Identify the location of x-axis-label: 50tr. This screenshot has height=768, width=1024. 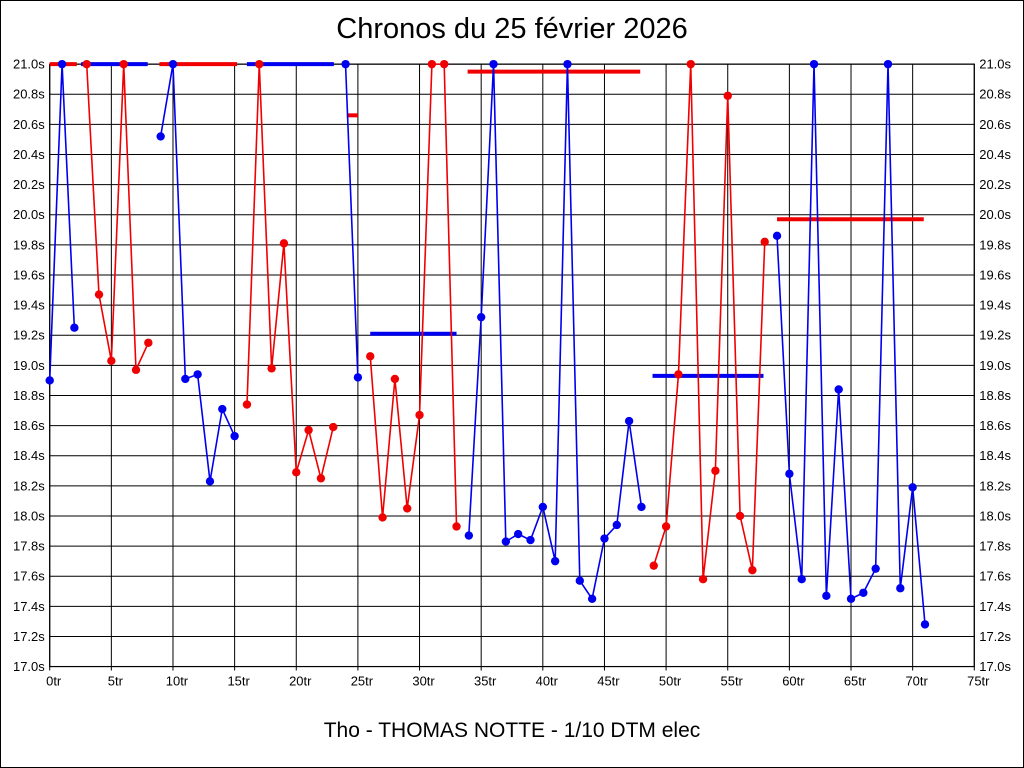
(670, 681).